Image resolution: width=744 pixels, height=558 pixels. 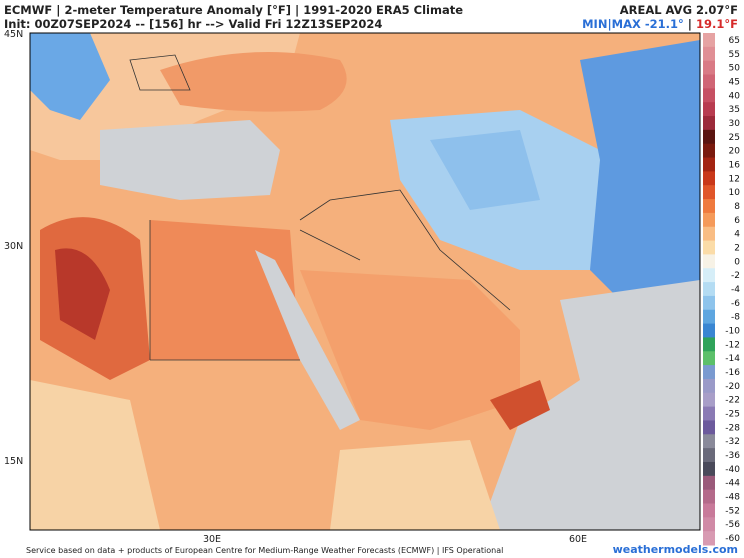 What do you see at coordinates (732, 415) in the screenshot?
I see `colorbar-label: -25` at bounding box center [732, 415].